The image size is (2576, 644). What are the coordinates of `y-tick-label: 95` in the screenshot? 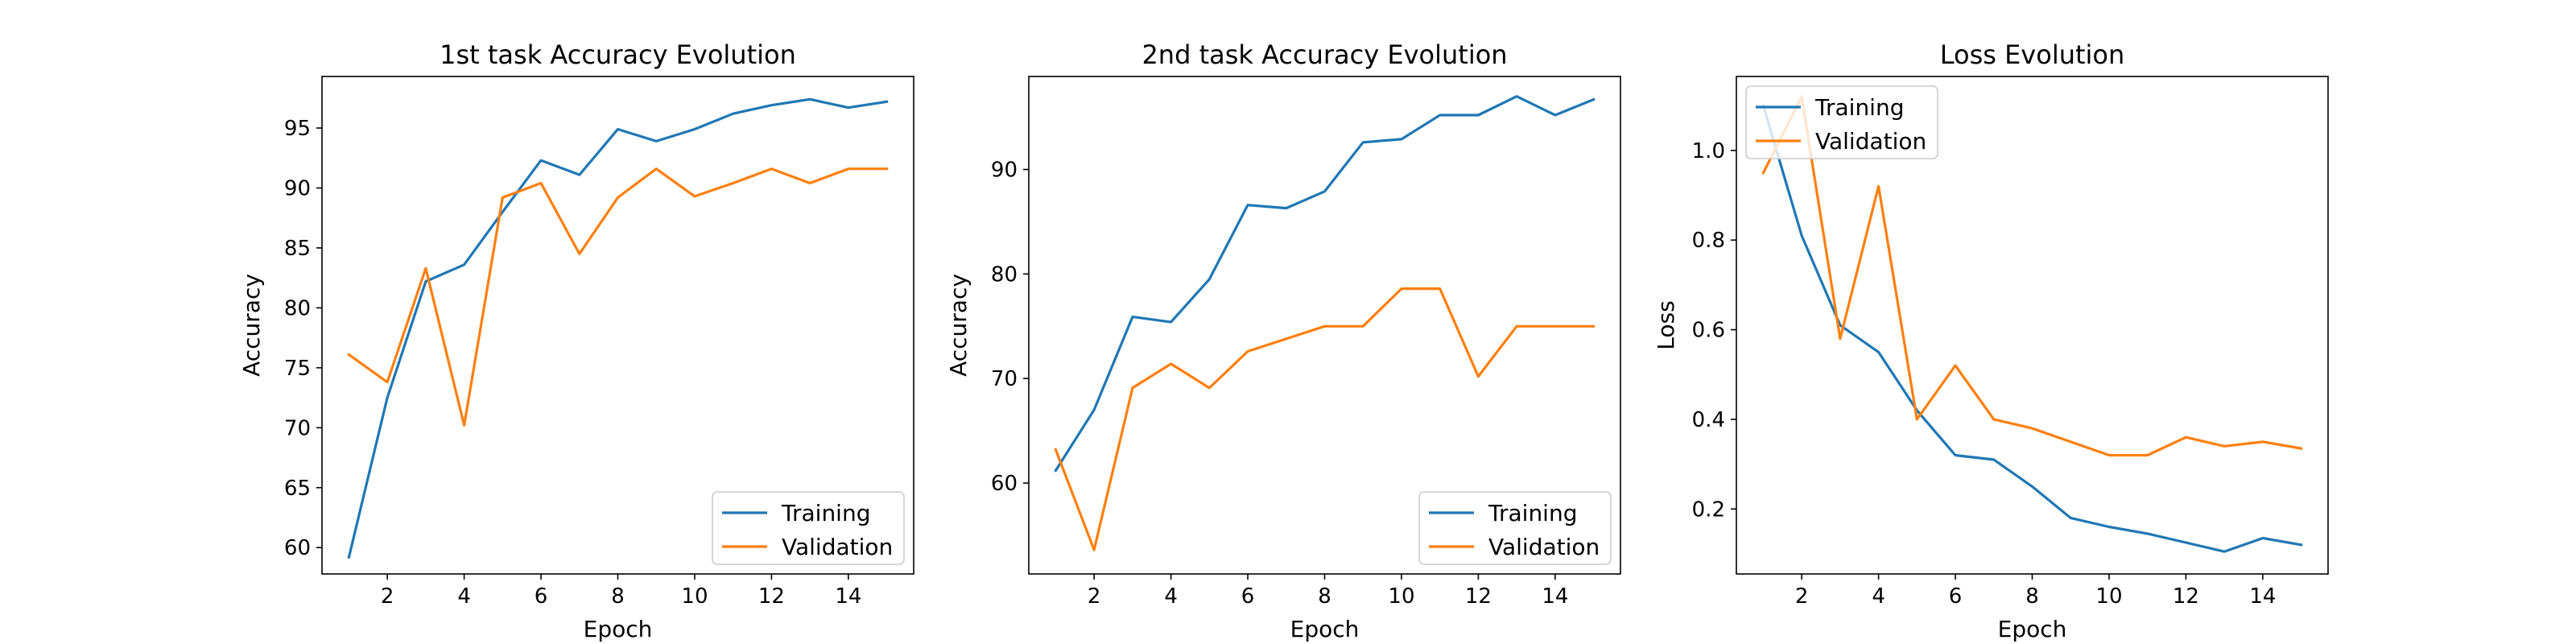 It's located at (297, 129).